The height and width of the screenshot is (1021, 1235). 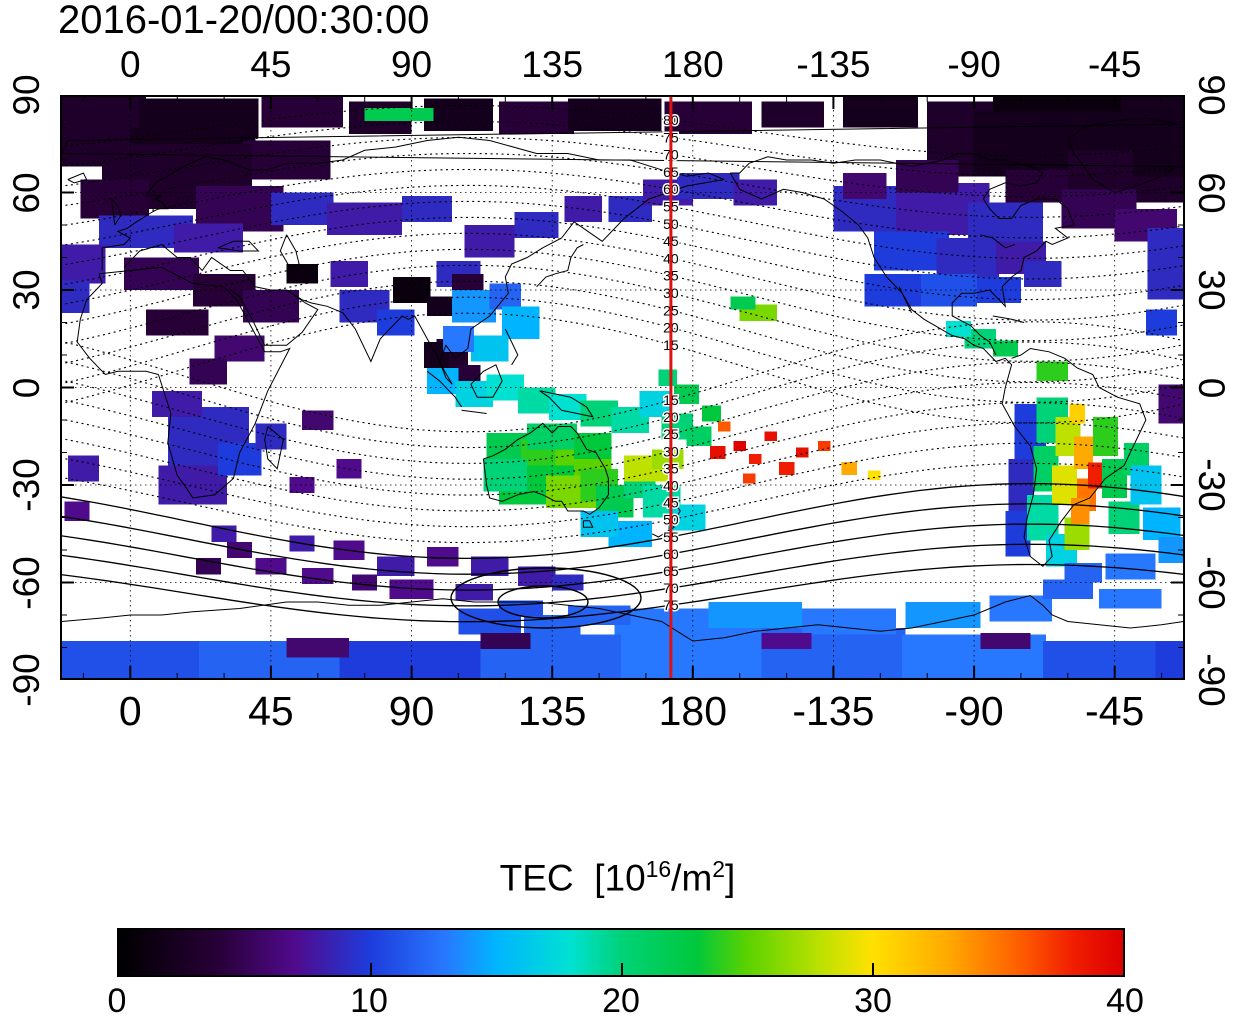 What do you see at coordinates (621, 952) in the screenshot?
I see `colorbar` at bounding box center [621, 952].